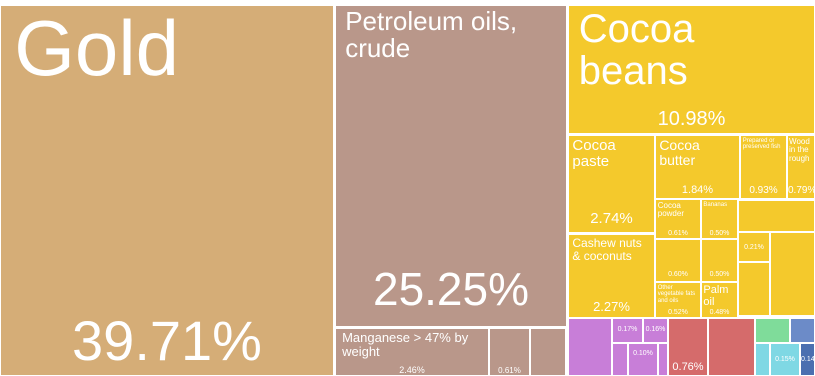 This screenshot has height=376, width=815. I want to click on treemap-cell: 0.17%, so click(627, 330).